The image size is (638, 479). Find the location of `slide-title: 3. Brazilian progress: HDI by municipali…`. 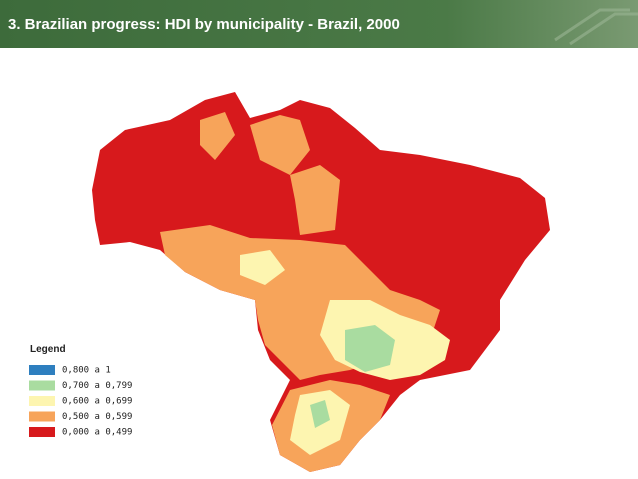

slide-title: 3. Brazilian progress: HDI by municipali… is located at coordinates (204, 24).